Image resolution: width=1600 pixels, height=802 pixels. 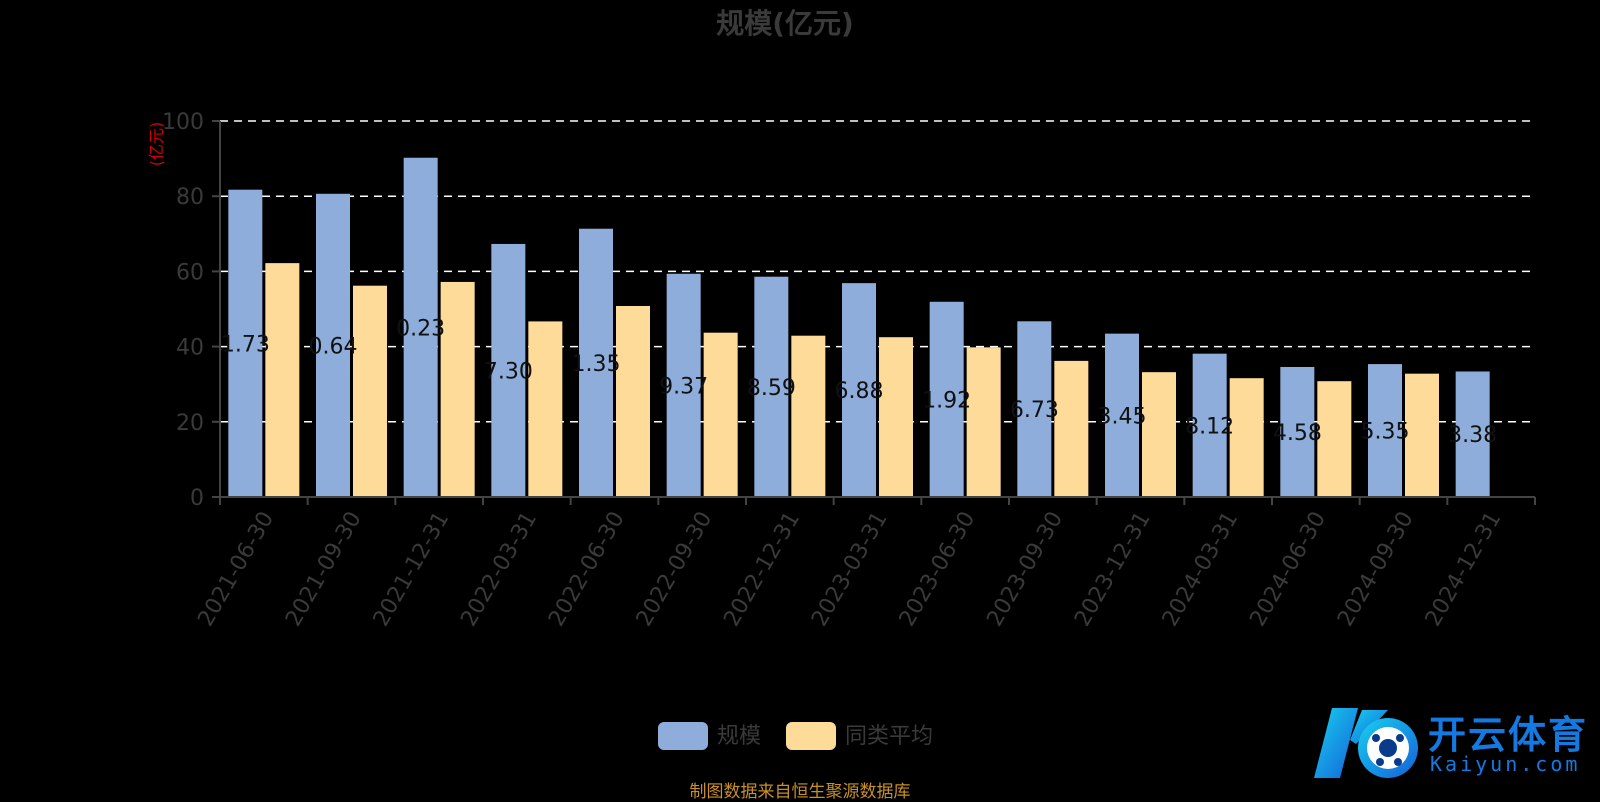 What do you see at coordinates (324, 569) in the screenshot?
I see `x-tick-label: 2021-09-30` at bounding box center [324, 569].